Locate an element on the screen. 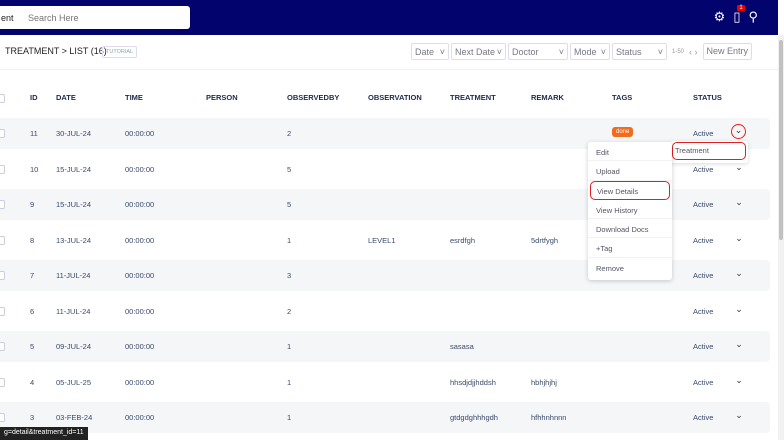 Image resolution: width=784 pixels, height=440 pixels. filter-status: Status ˅ is located at coordinates (639, 51).